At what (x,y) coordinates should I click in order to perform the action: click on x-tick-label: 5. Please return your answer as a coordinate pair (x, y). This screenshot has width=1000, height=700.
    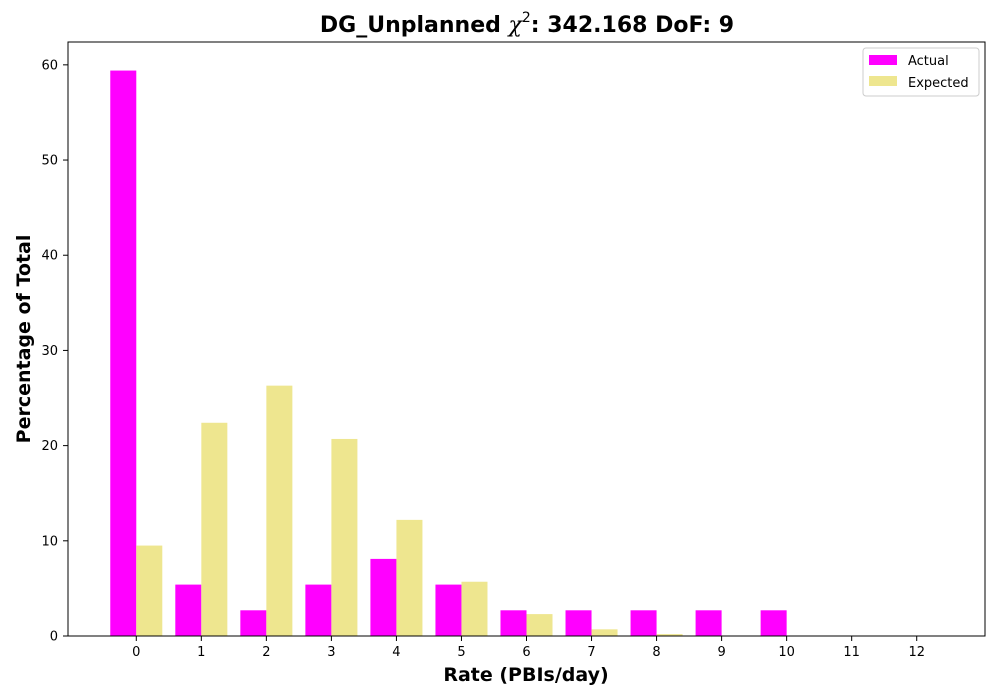
    Looking at the image, I should click on (461, 652).